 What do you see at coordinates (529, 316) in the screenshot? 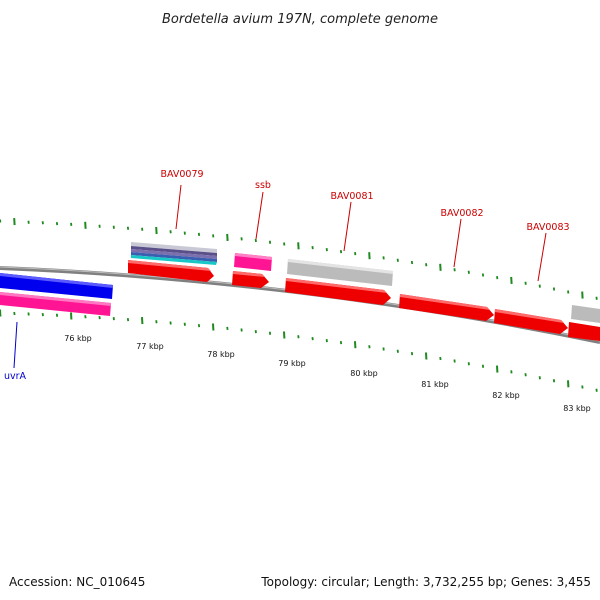
I see `feature-bav0083-shine` at bounding box center [529, 316].